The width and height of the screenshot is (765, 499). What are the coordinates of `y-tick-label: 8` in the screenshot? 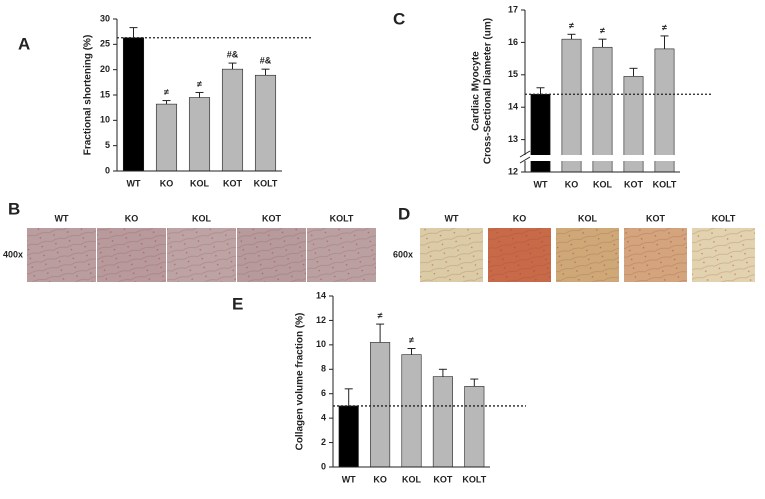 It's located at (323, 369).